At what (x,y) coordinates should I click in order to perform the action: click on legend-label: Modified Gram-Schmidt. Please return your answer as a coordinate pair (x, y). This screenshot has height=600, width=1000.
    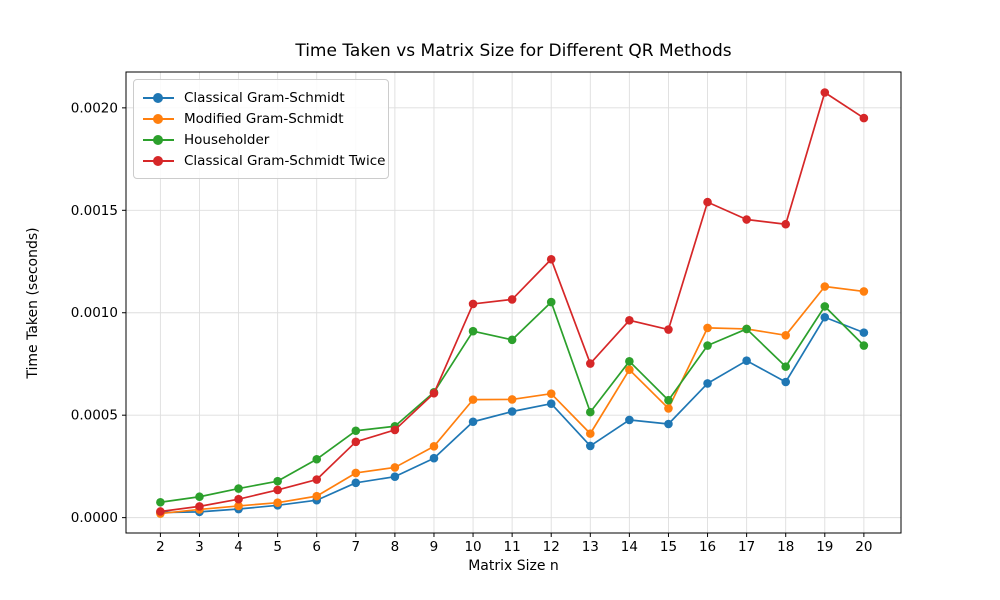
    Looking at the image, I should click on (264, 118).